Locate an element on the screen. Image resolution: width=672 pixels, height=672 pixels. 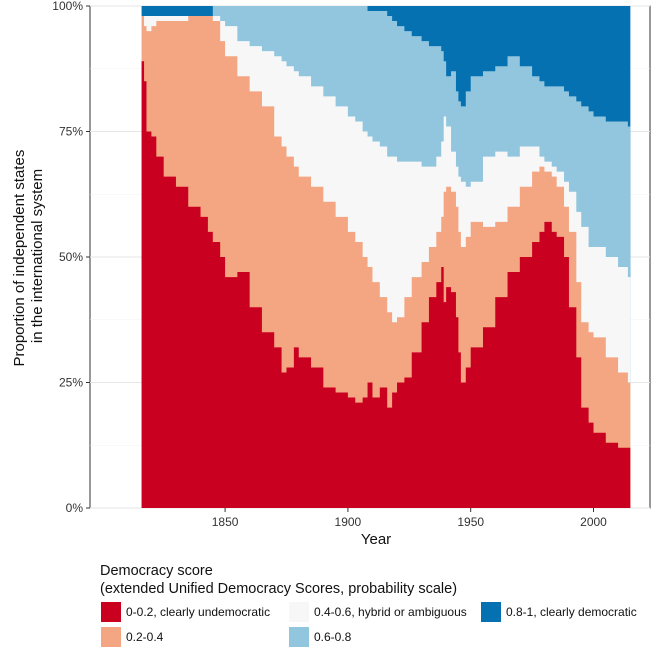
x-axis-title: Year is located at coordinates (376, 539).